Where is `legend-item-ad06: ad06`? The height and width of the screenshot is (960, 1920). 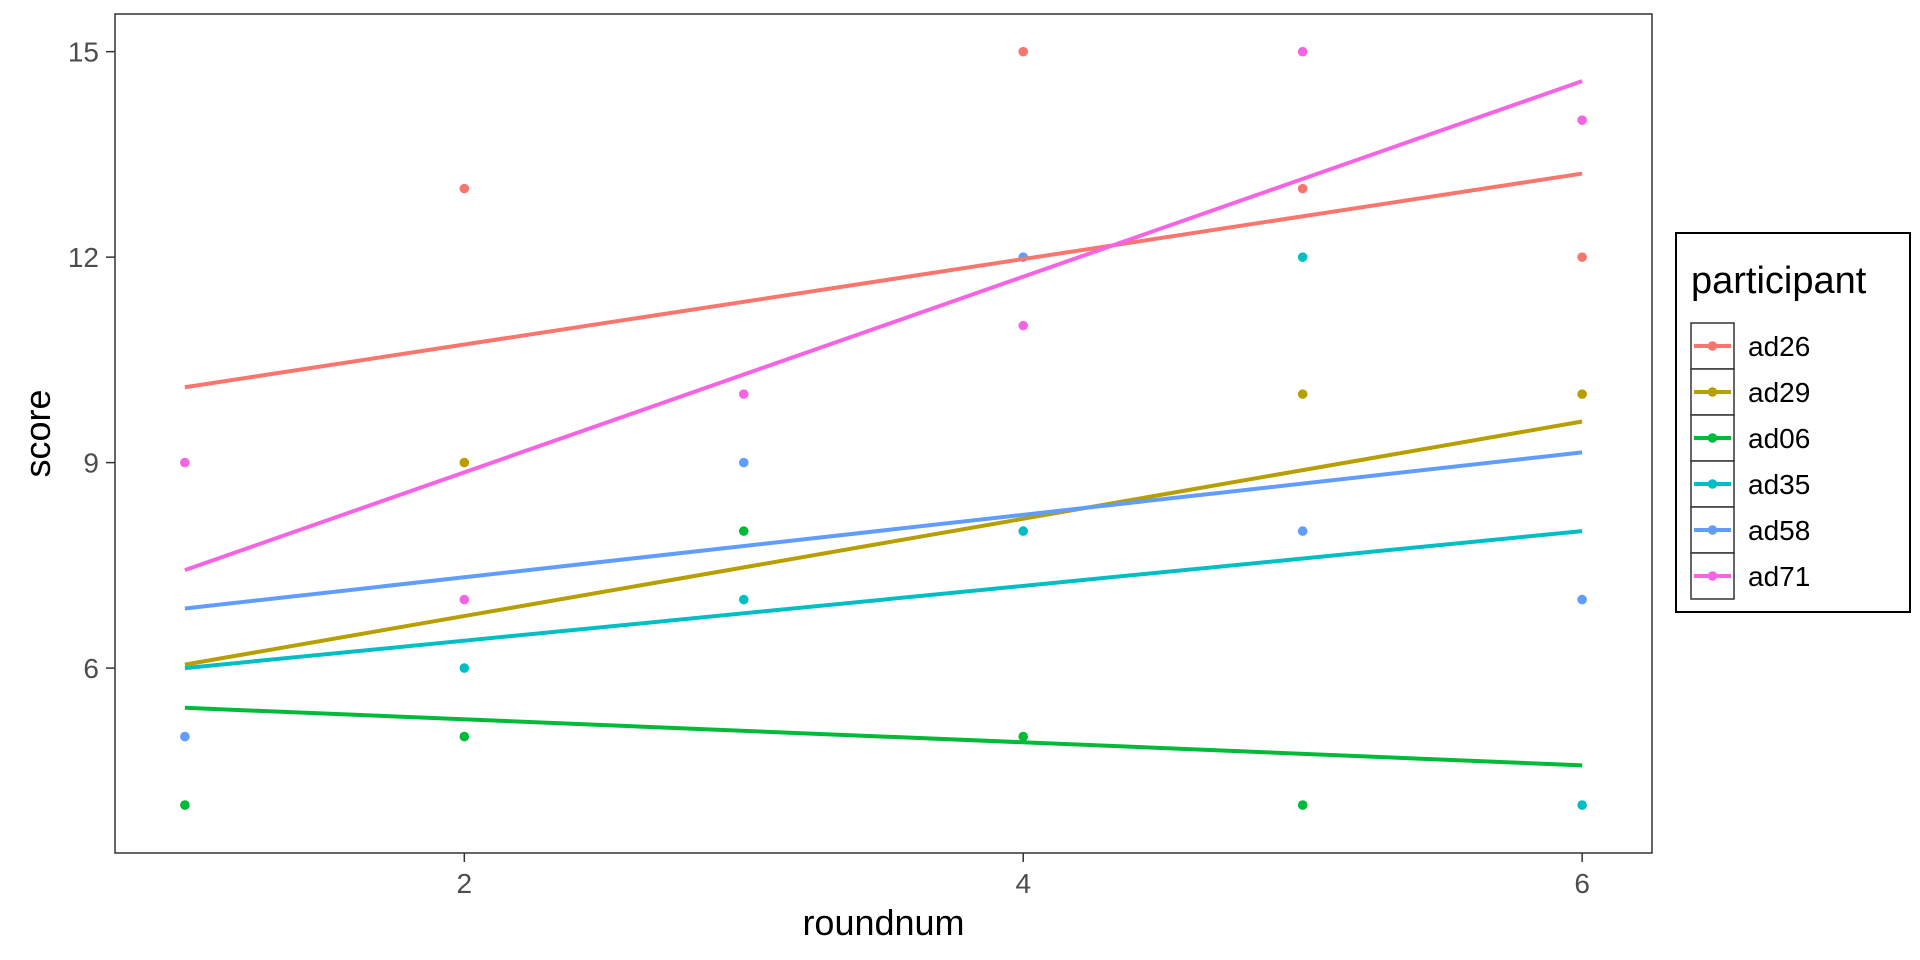 legend-item-ad06: ad06 is located at coordinates (1750, 438).